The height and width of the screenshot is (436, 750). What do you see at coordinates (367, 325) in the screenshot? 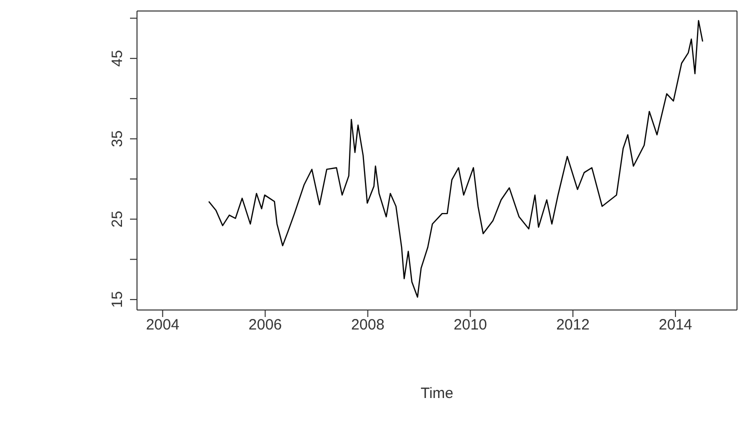
I see `x-tick-label: 2008` at bounding box center [367, 325].